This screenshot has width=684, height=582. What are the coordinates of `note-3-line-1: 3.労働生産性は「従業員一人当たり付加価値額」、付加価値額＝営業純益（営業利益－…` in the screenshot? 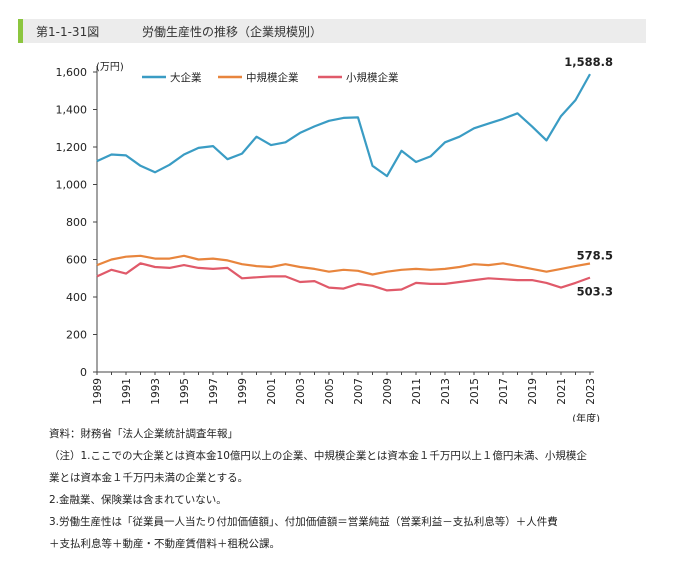 It's located at (303, 522).